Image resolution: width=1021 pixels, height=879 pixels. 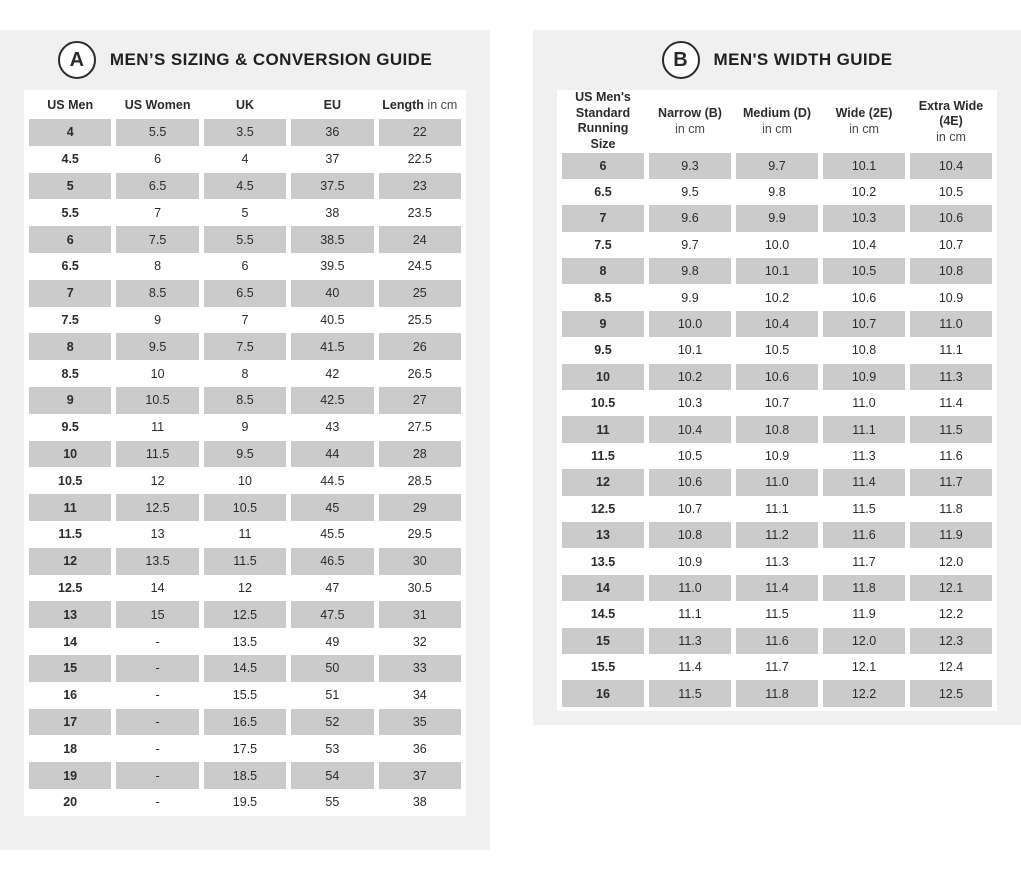 I want to click on table-row: 20 - 19.5 55 38, so click(x=245, y=802).